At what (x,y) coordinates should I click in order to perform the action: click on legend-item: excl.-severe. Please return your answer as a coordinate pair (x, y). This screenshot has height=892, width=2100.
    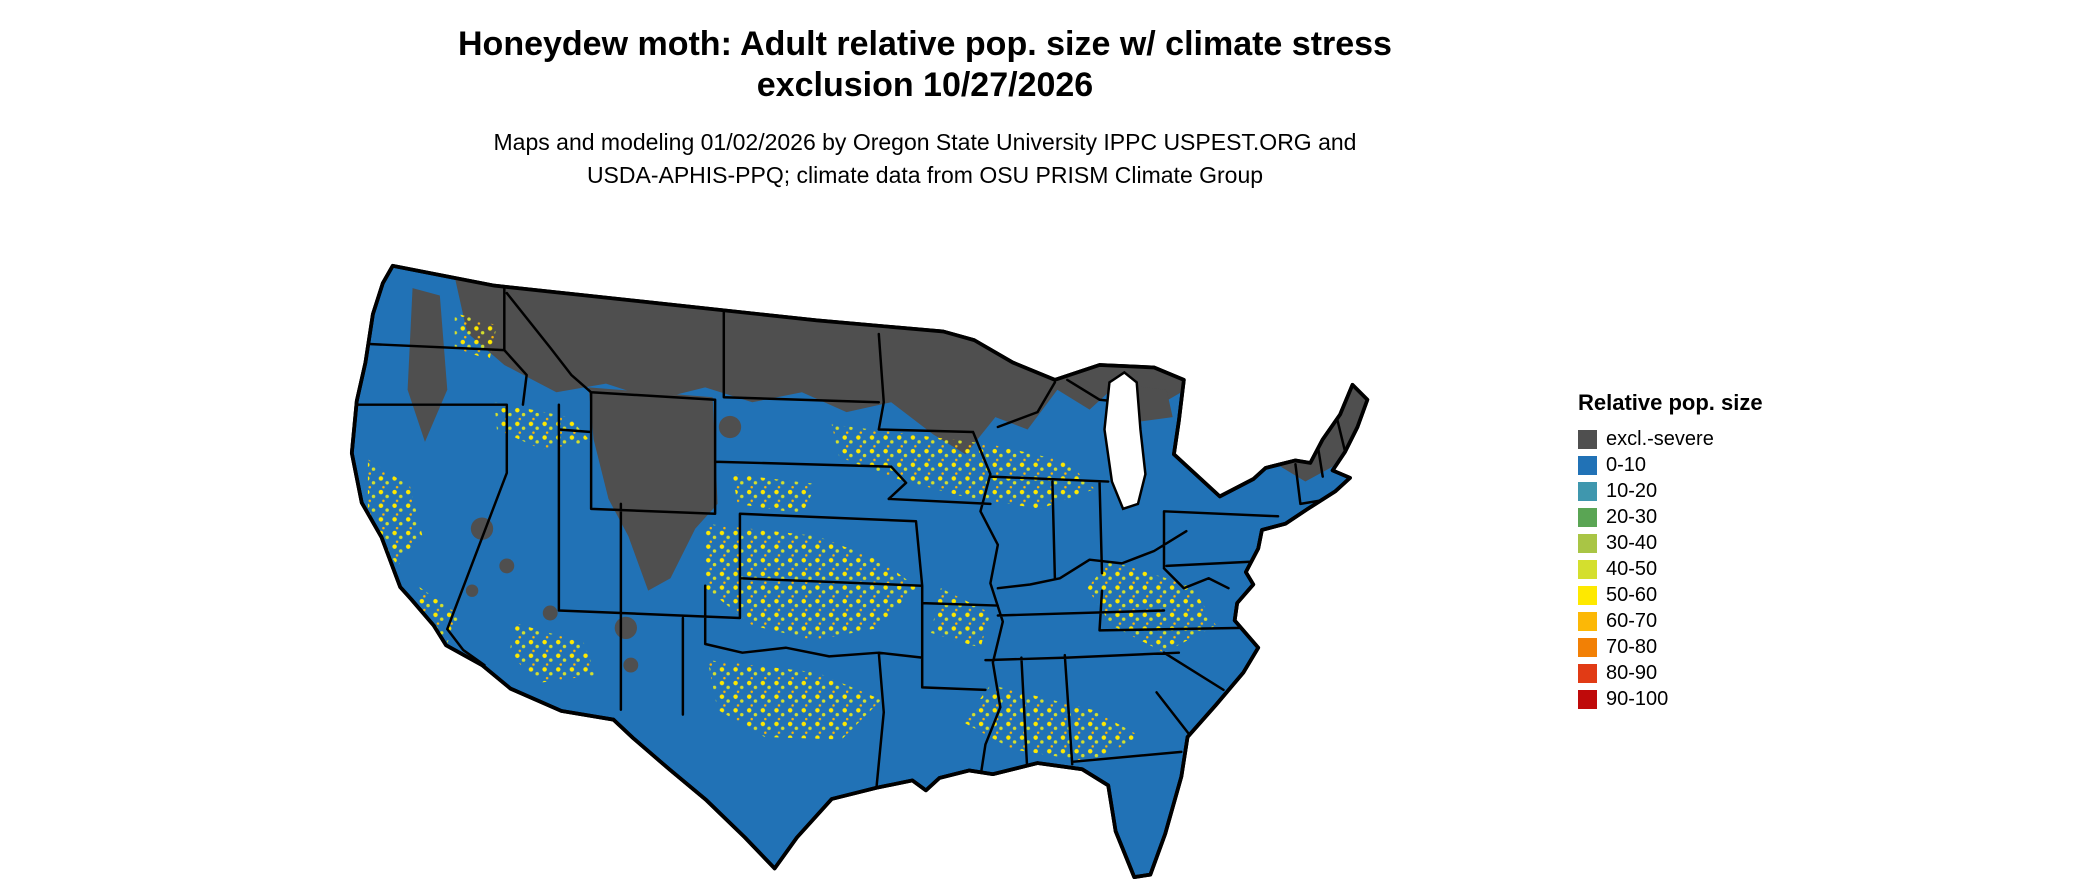
    Looking at the image, I should click on (1708, 439).